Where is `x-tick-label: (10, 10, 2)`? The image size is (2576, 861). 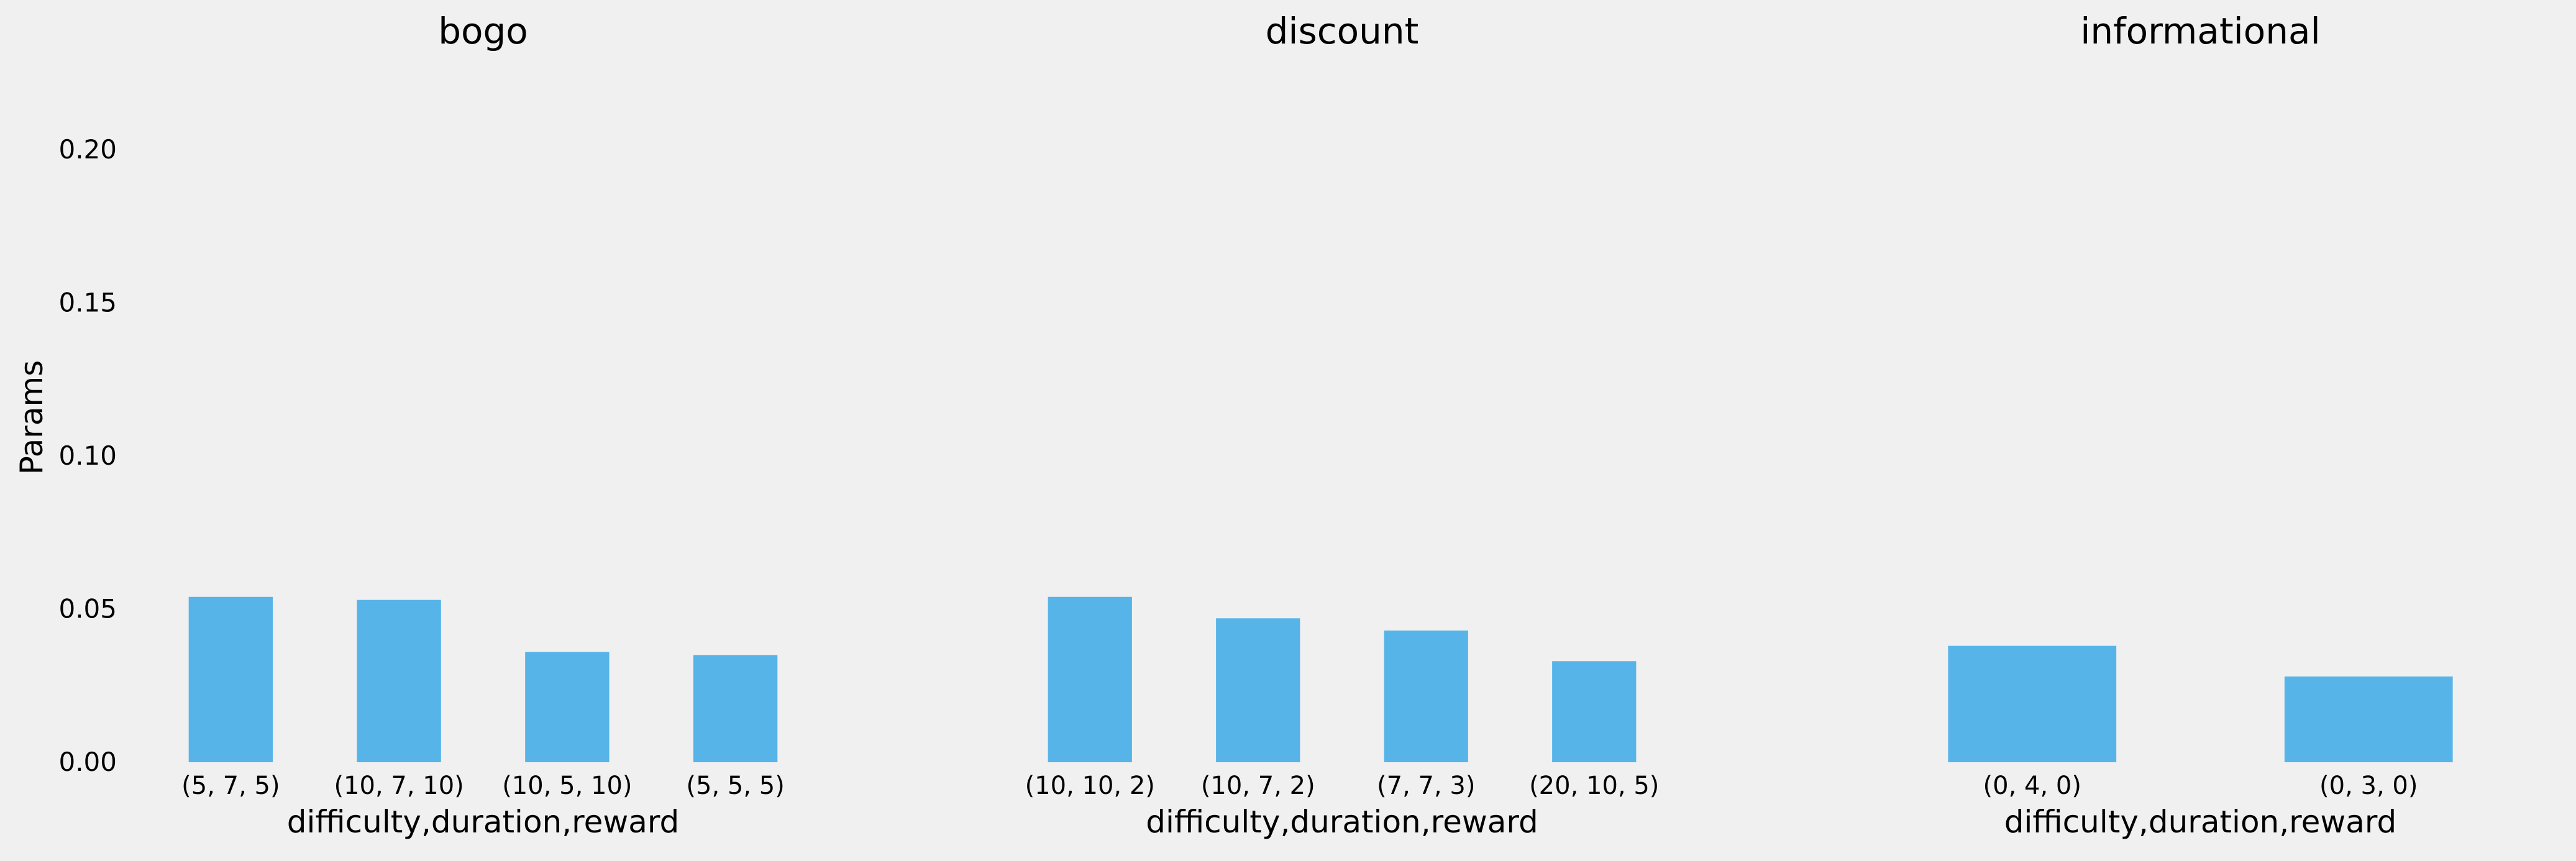
x-tick-label: (10, 10, 2) is located at coordinates (1090, 786).